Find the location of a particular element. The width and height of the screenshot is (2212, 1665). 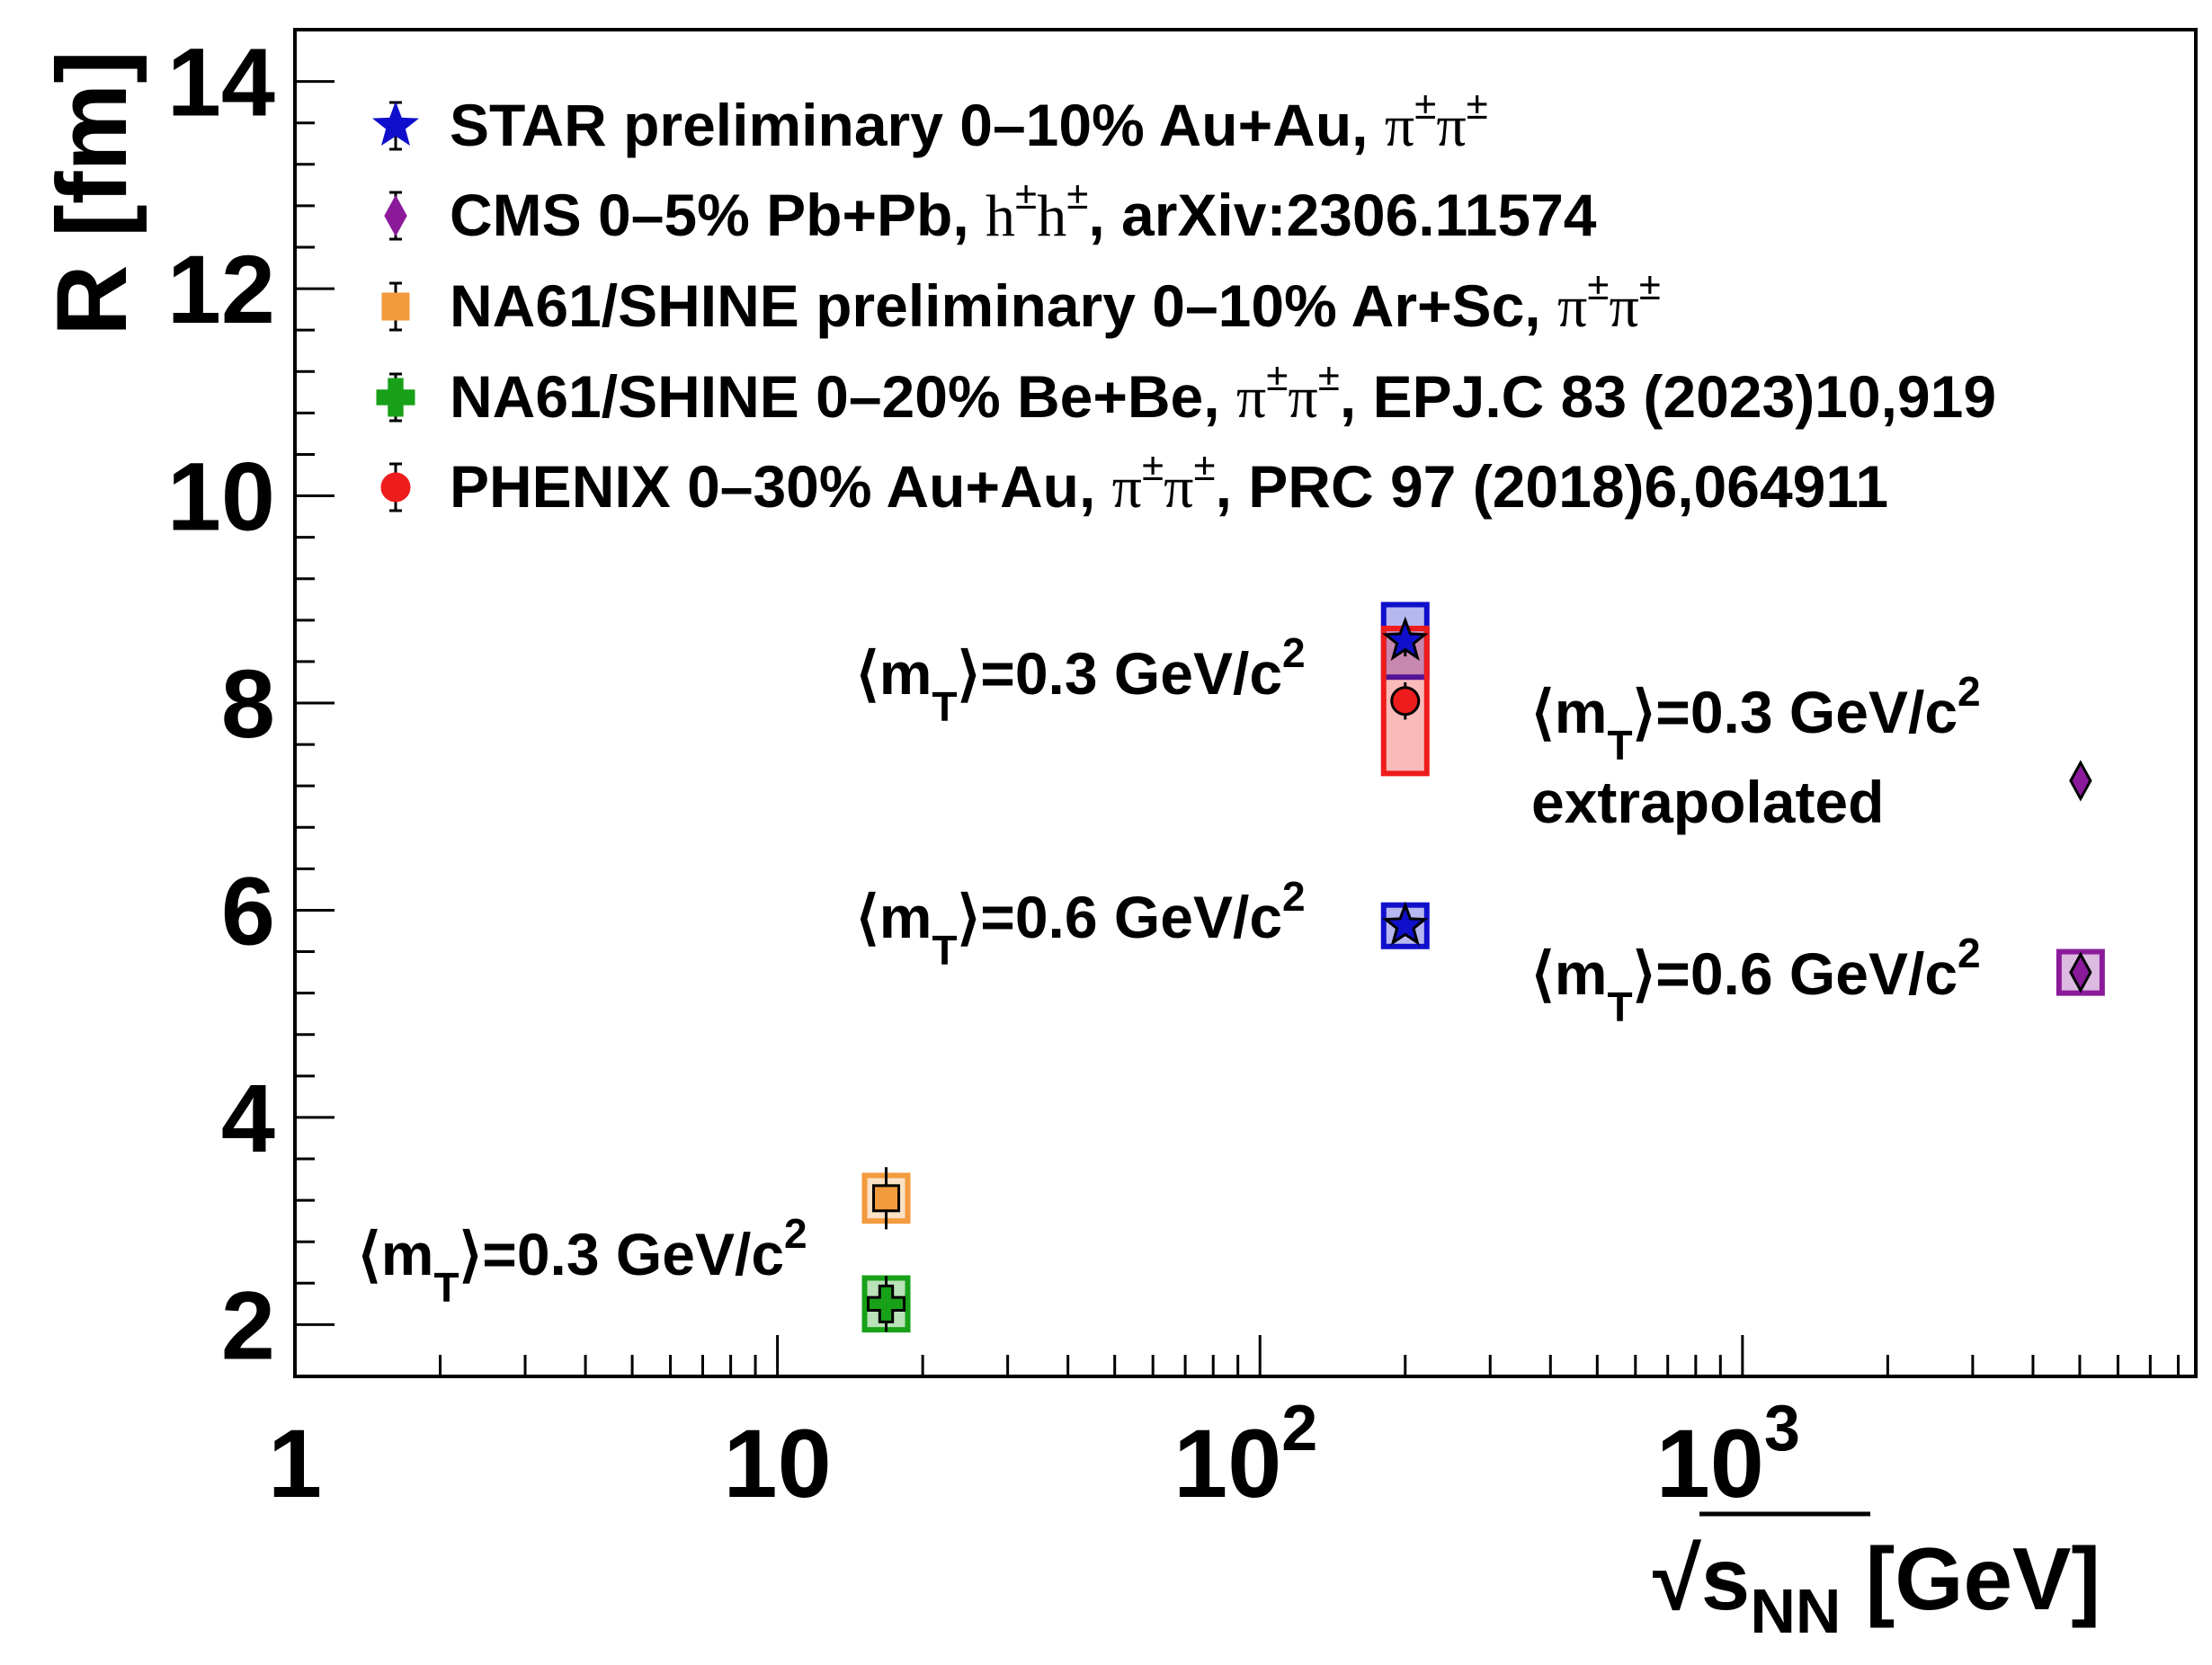

legend-tail: , arXiv:2306.11574 is located at coordinates (1342, 215).